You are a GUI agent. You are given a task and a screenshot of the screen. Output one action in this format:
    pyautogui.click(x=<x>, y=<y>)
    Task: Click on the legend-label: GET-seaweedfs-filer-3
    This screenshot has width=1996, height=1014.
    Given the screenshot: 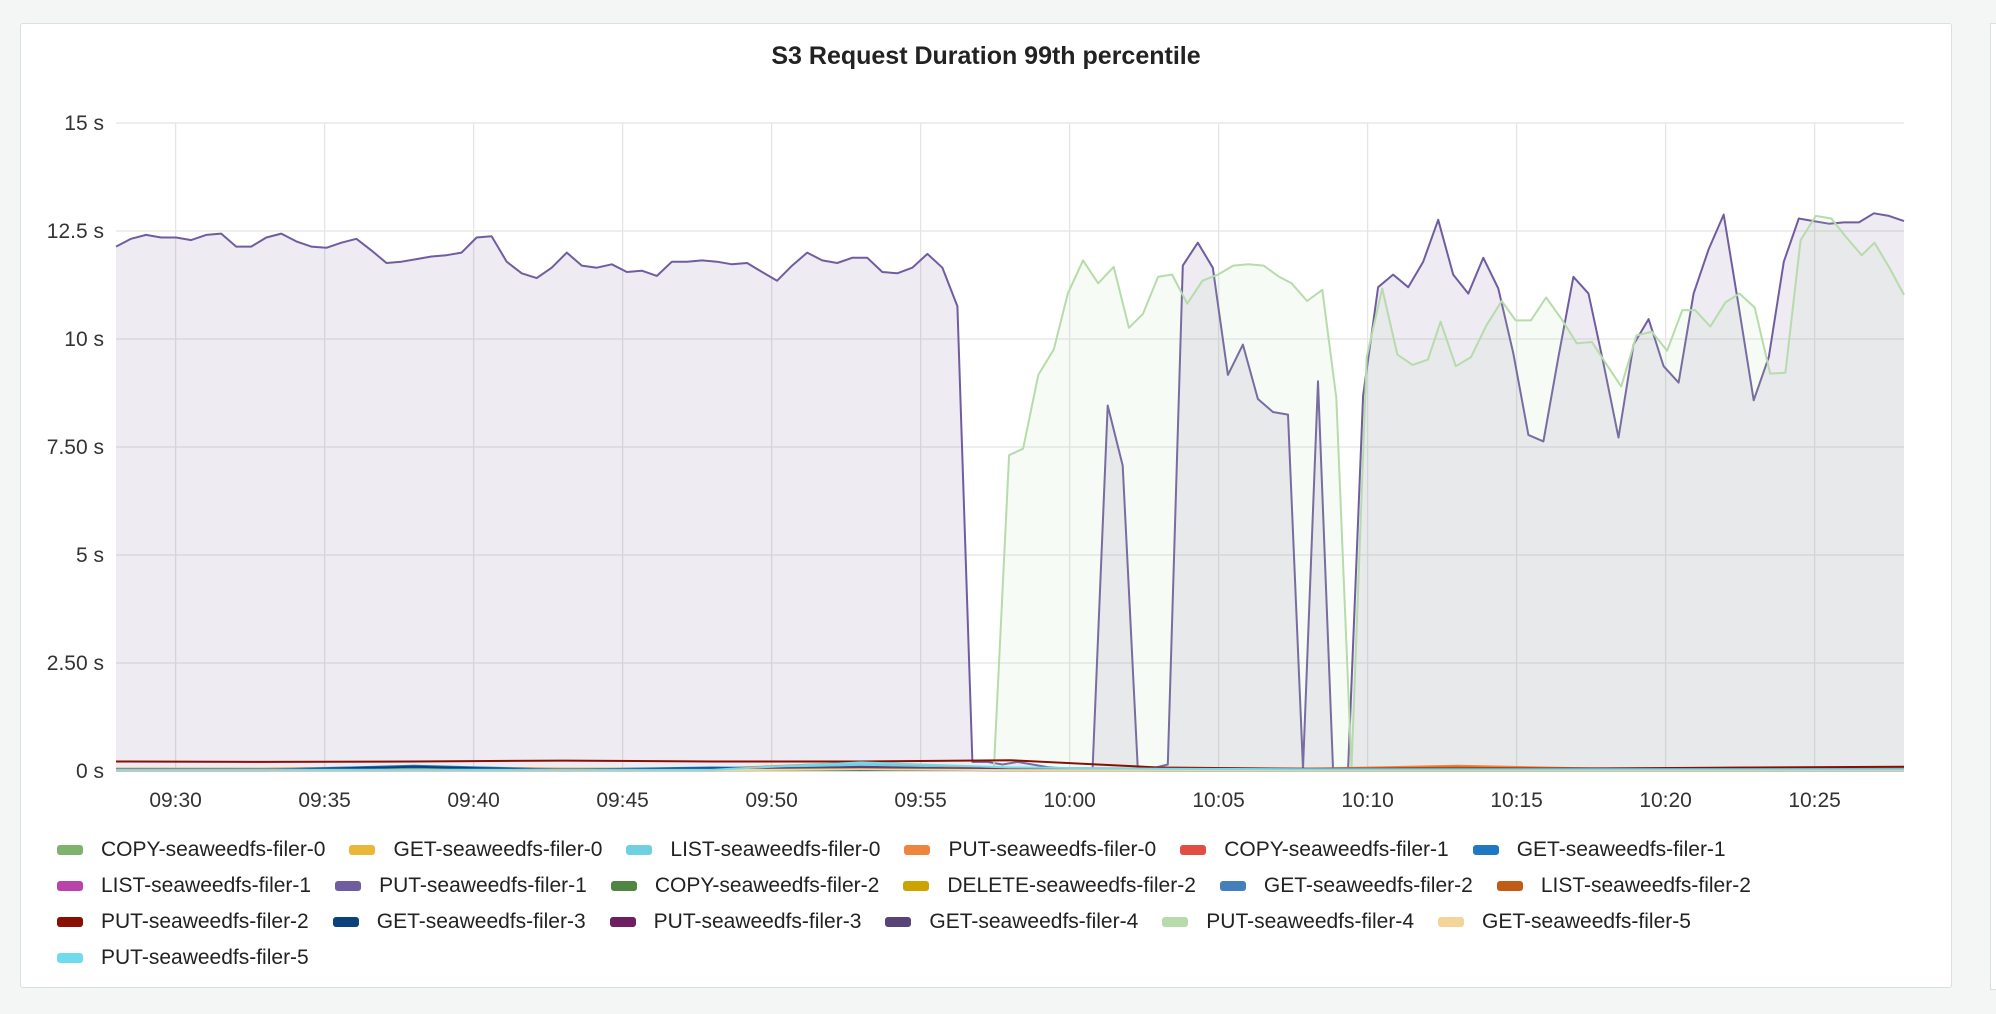 What is the action you would take?
    pyautogui.click(x=481, y=921)
    